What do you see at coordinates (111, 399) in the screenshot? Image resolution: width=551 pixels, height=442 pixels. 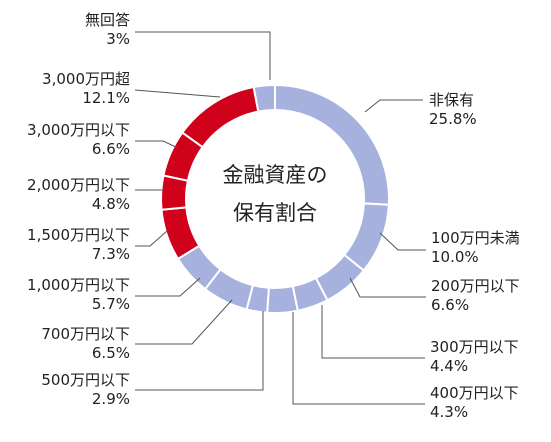 I see `slice-value-label: 2.9%` at bounding box center [111, 399].